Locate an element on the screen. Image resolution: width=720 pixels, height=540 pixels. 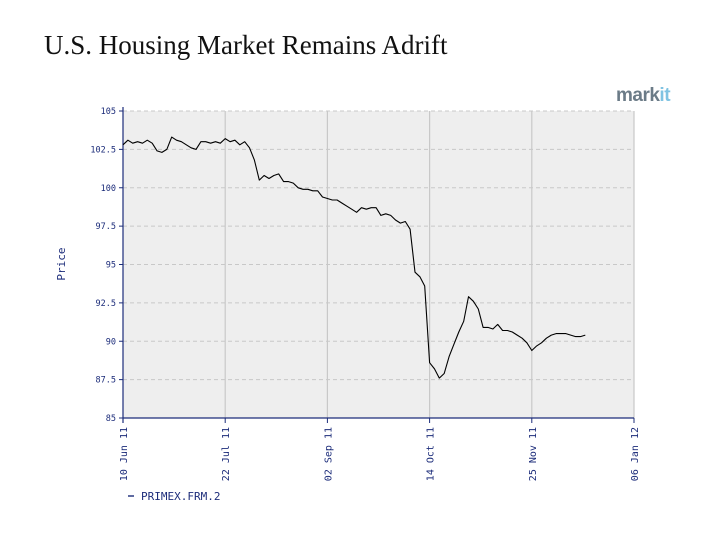
markit-logo: markit is located at coordinates (643, 95).